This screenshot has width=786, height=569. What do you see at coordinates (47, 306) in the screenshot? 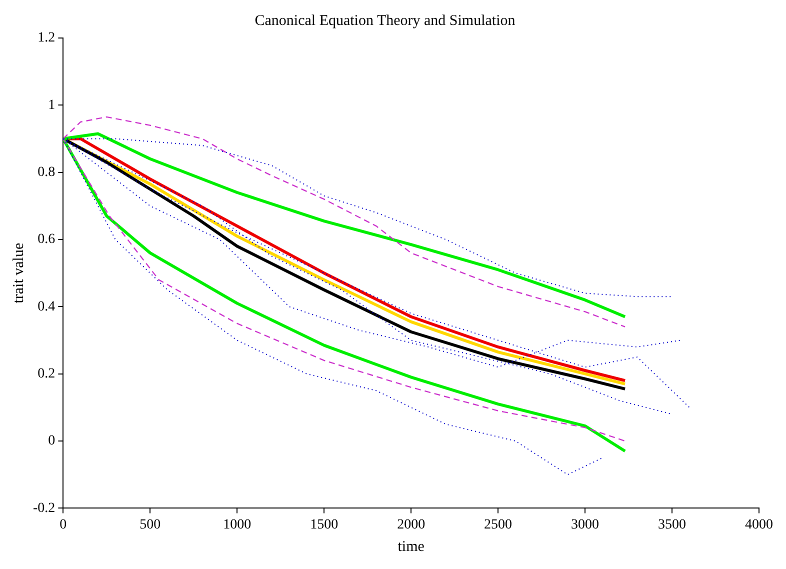
I see `y-tick-label: 0.4` at bounding box center [47, 306].